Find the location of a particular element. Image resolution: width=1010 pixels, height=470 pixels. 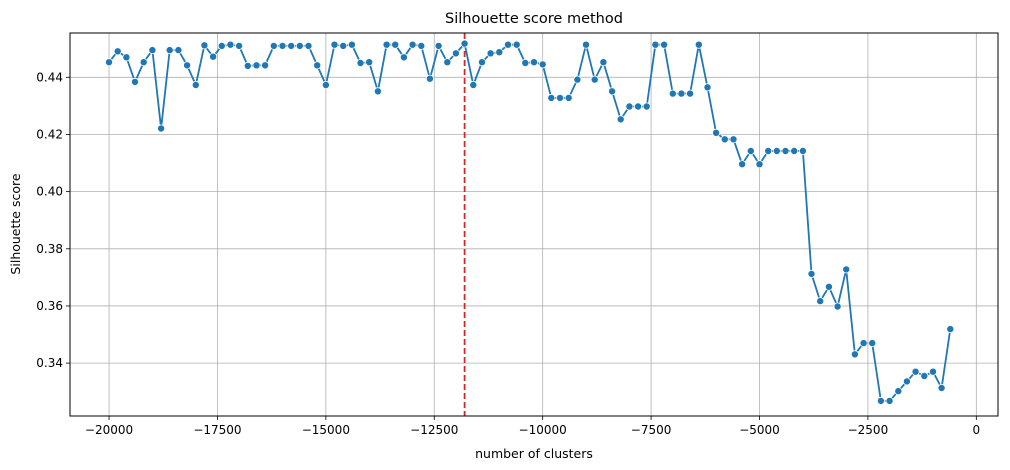

x-tick-label: −17500 is located at coordinates (217, 430).